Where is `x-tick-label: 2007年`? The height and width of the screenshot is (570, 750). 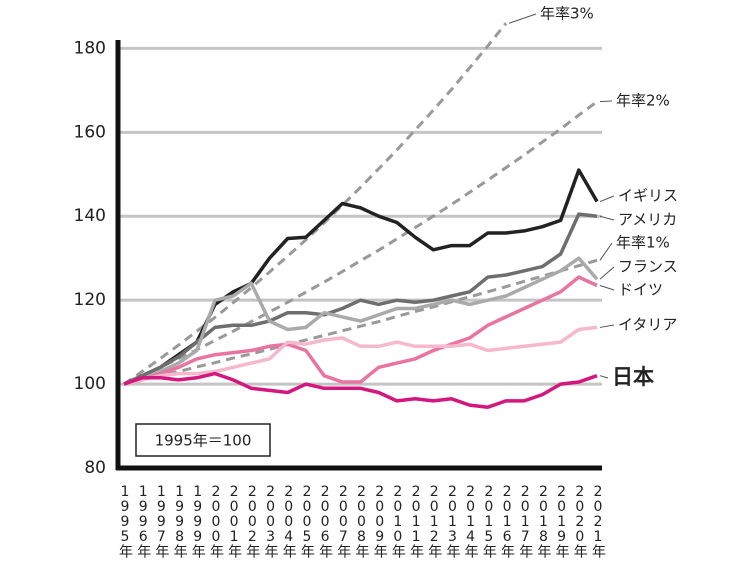
x-tick-label: 2007年 is located at coordinates (343, 520).